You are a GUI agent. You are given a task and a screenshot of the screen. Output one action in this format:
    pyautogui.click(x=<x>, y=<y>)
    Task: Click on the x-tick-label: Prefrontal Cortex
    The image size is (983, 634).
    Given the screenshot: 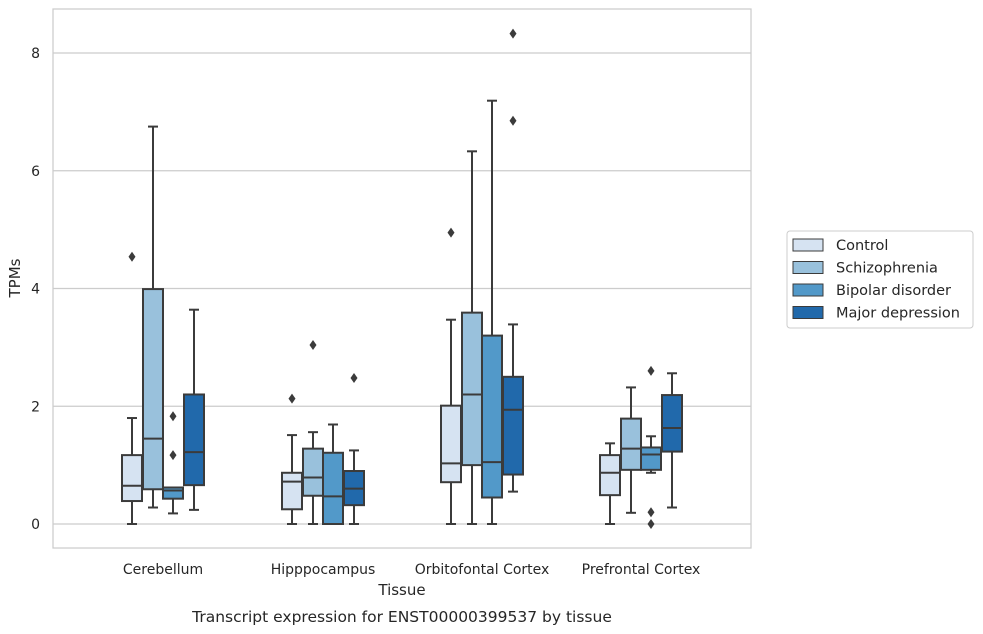 What is the action you would take?
    pyautogui.click(x=641, y=570)
    